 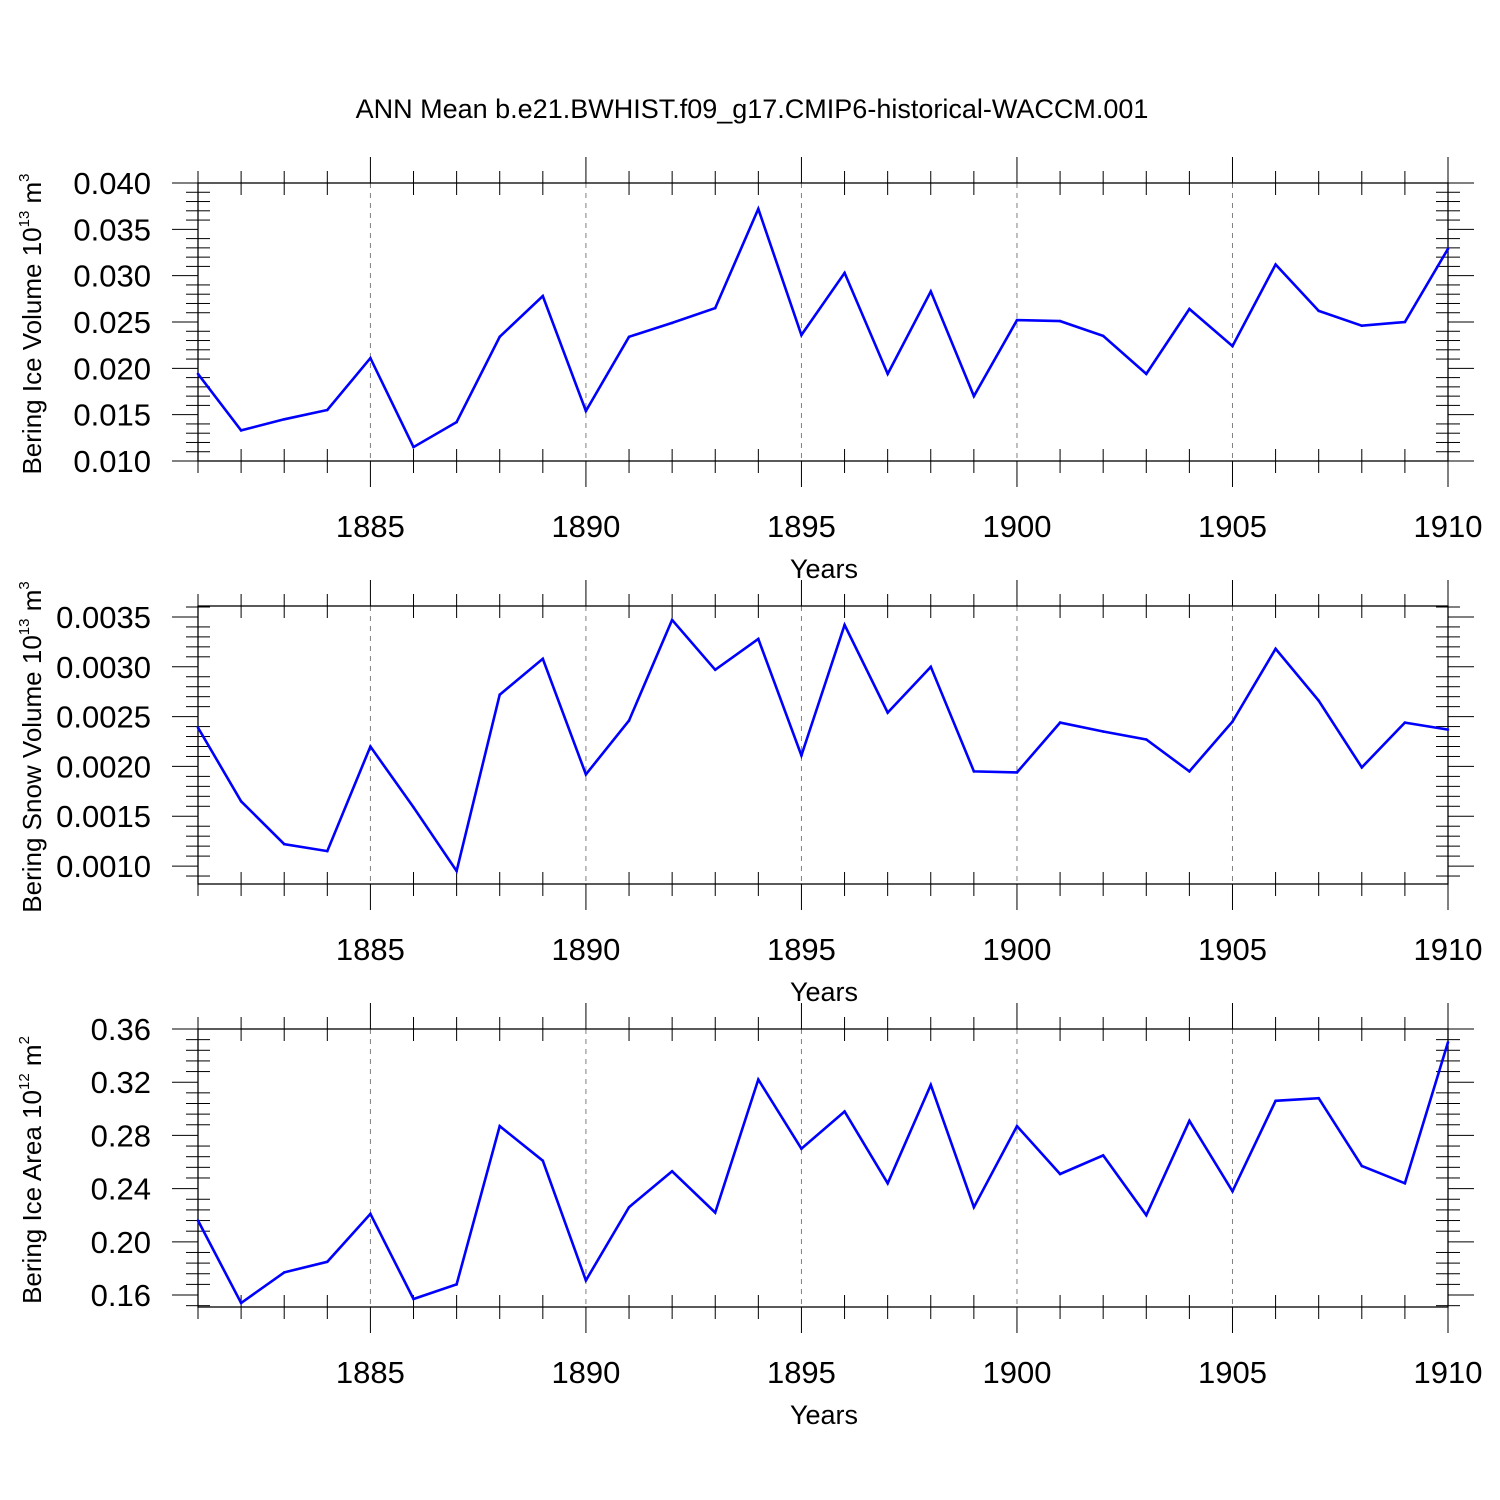 What do you see at coordinates (112, 276) in the screenshot?
I see `y-tick-label: 0.030` at bounding box center [112, 276].